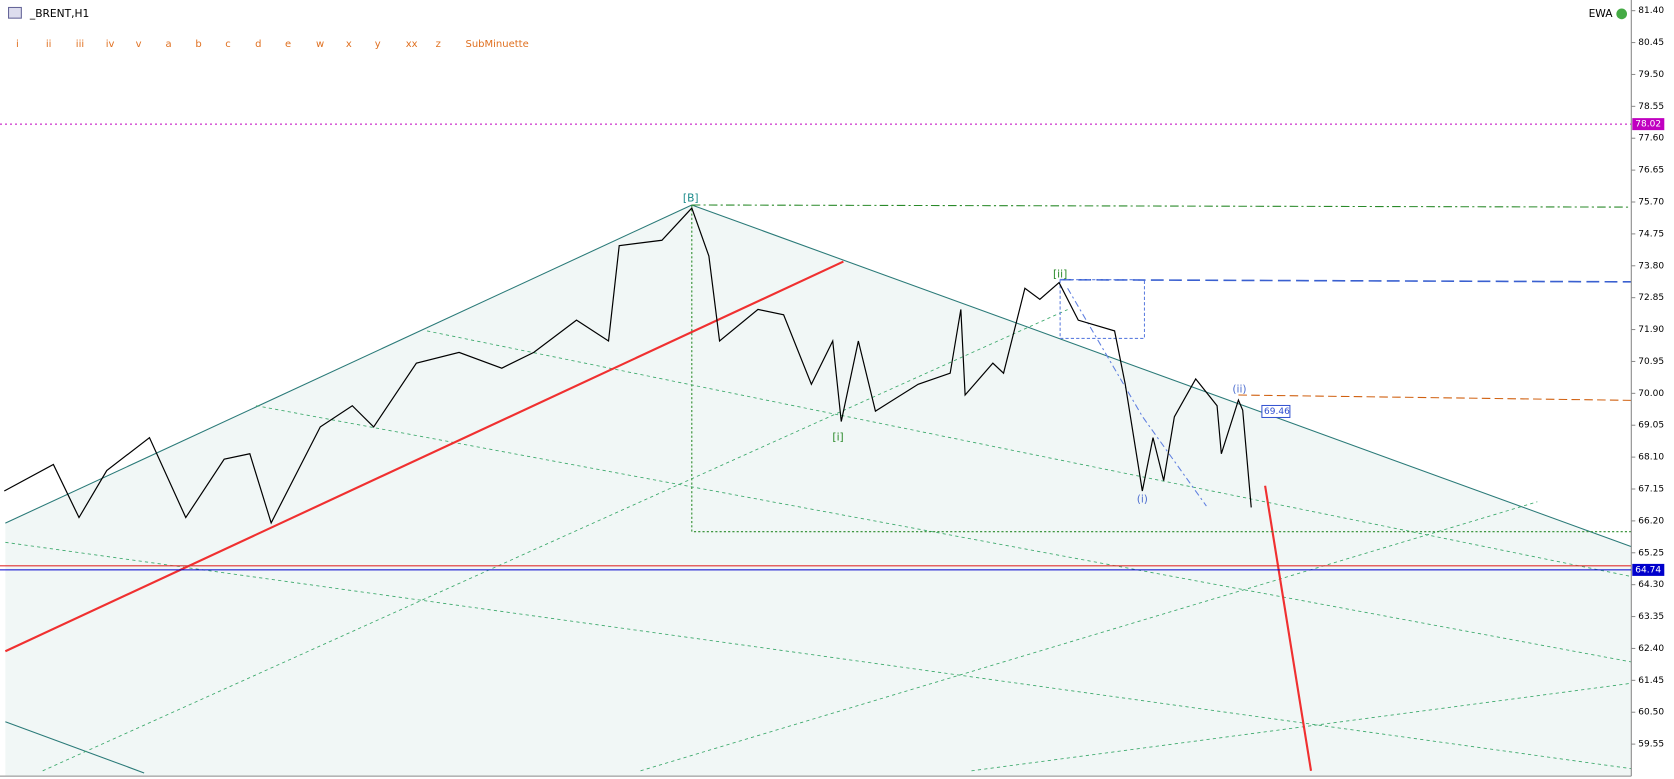  What do you see at coordinates (168, 44) in the screenshot?
I see `wave-button: a` at bounding box center [168, 44].